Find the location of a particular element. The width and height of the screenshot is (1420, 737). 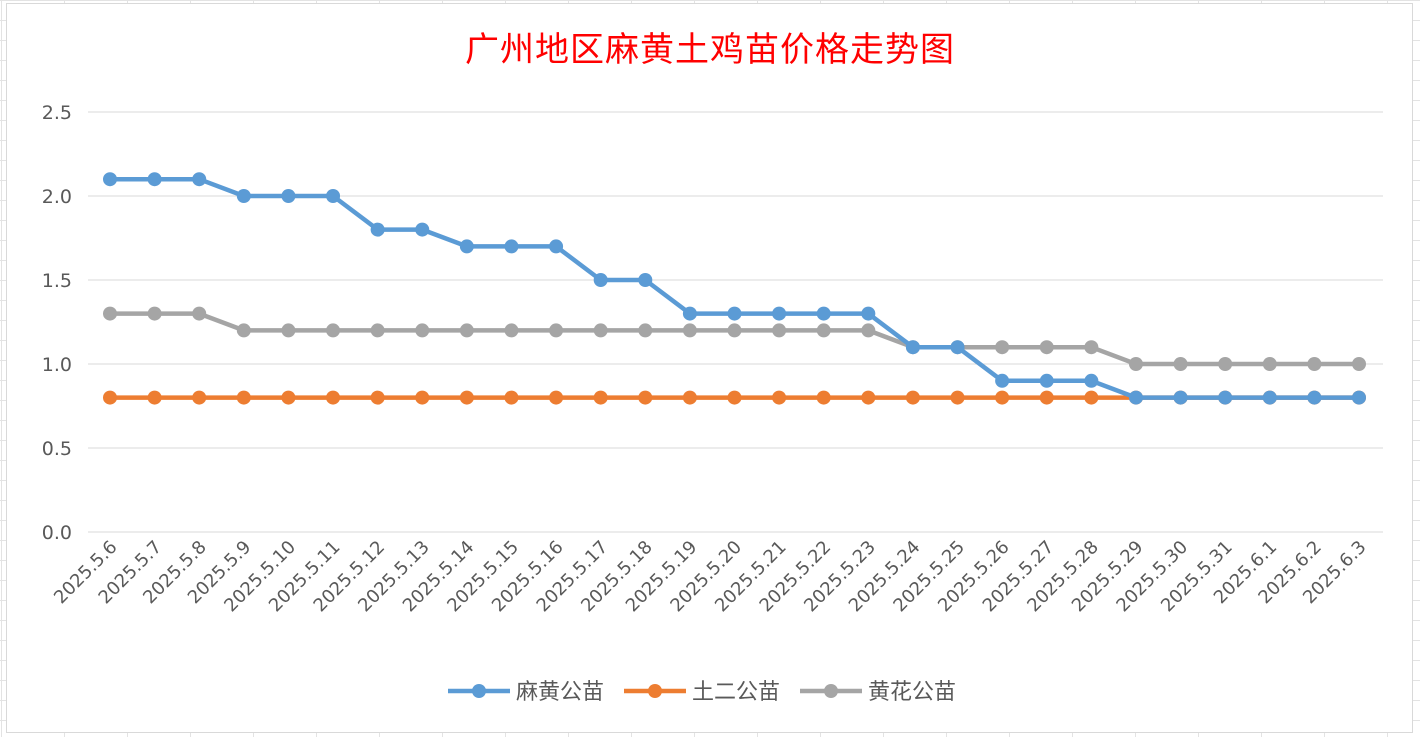

y-tick-label: 1.5 is located at coordinates (57, 281).